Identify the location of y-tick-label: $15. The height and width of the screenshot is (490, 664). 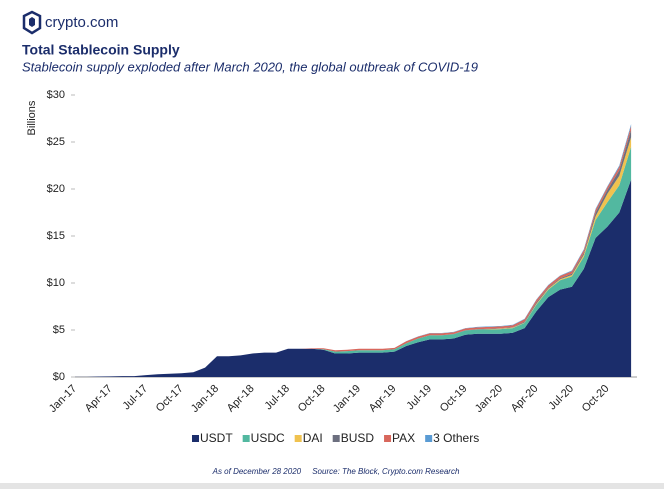
(56, 236).